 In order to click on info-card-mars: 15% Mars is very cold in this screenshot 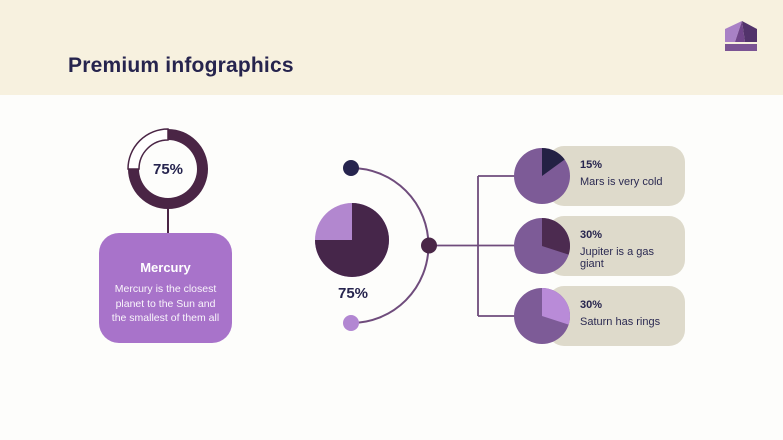, I will do `click(616, 176)`.